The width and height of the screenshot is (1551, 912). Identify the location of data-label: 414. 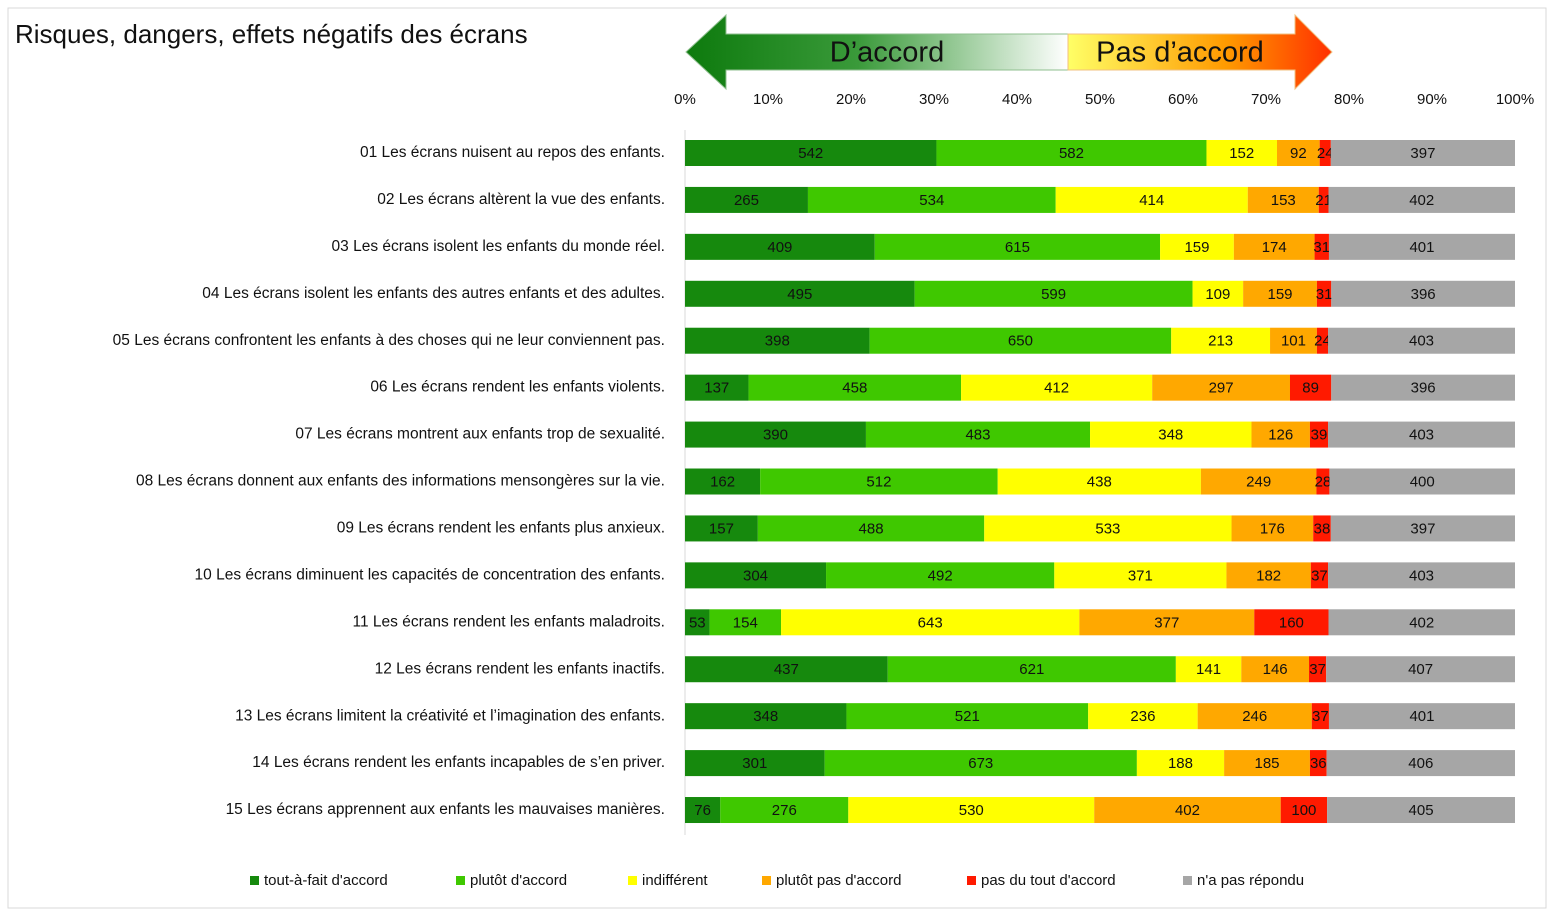
(1151, 200).